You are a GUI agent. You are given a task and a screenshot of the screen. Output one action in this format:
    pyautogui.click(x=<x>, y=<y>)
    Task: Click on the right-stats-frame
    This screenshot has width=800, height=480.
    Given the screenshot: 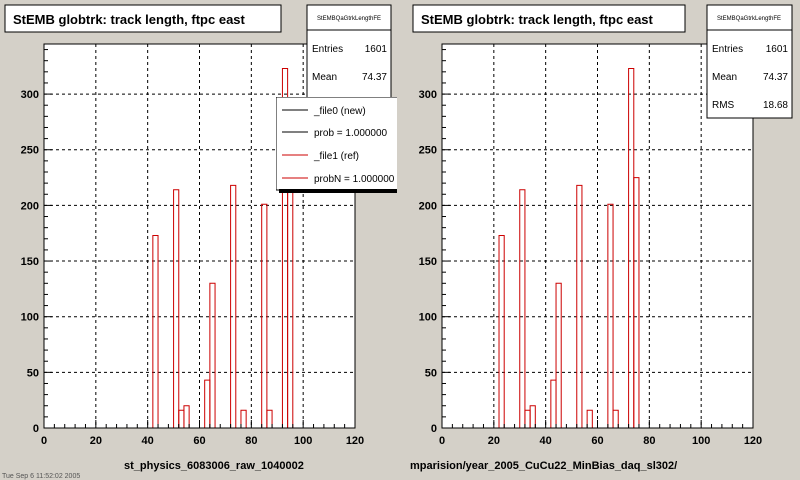 What is the action you would take?
    pyautogui.click(x=749, y=61)
    